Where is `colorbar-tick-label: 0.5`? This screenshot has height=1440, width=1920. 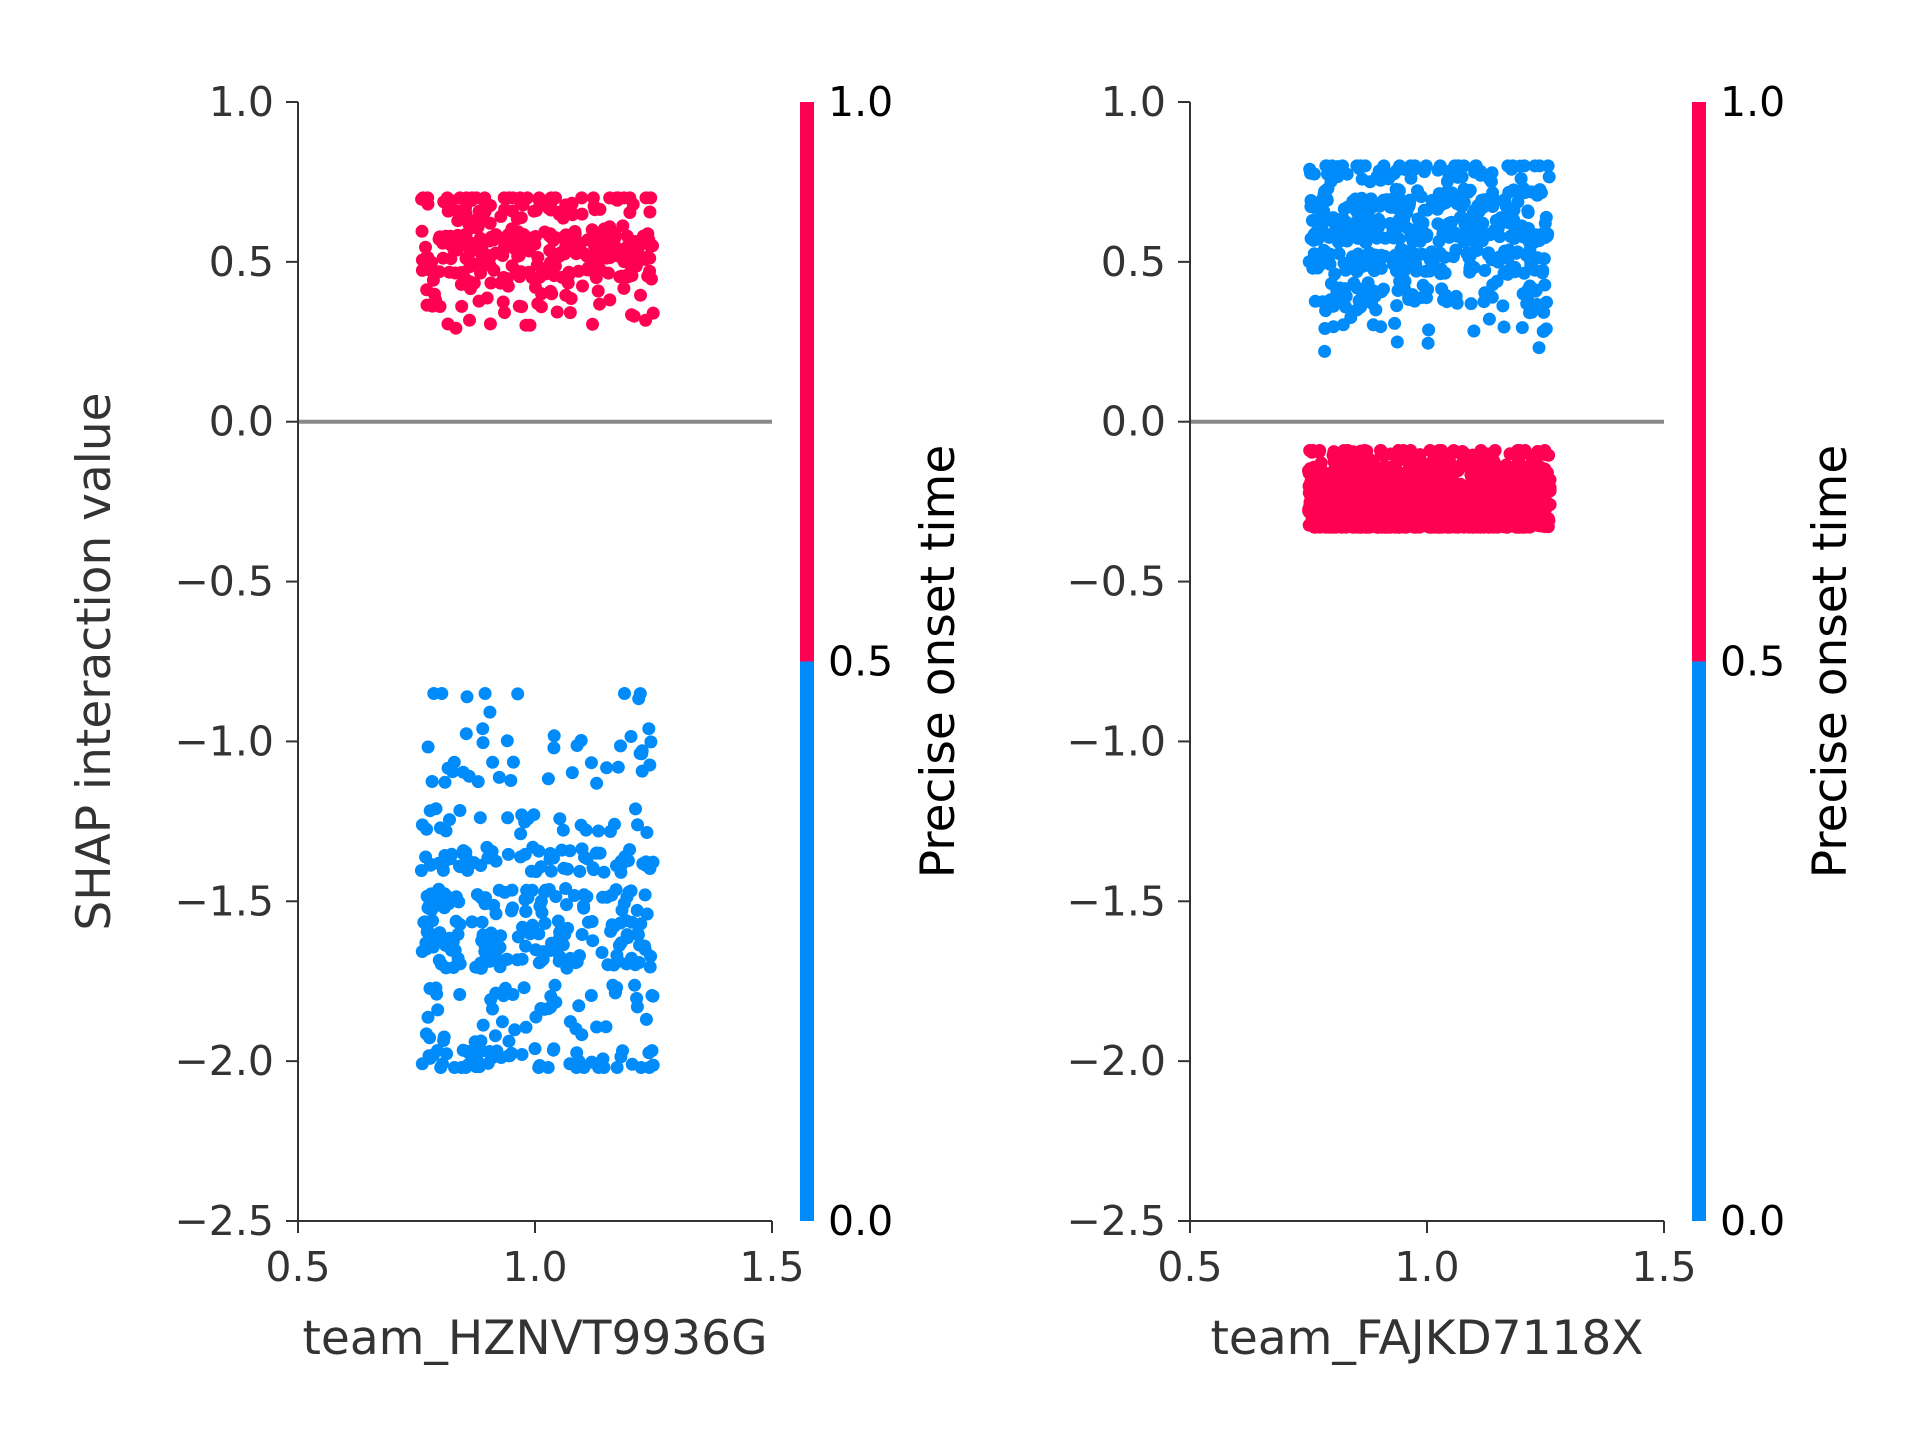
colorbar-tick-label: 0.5 is located at coordinates (860, 662).